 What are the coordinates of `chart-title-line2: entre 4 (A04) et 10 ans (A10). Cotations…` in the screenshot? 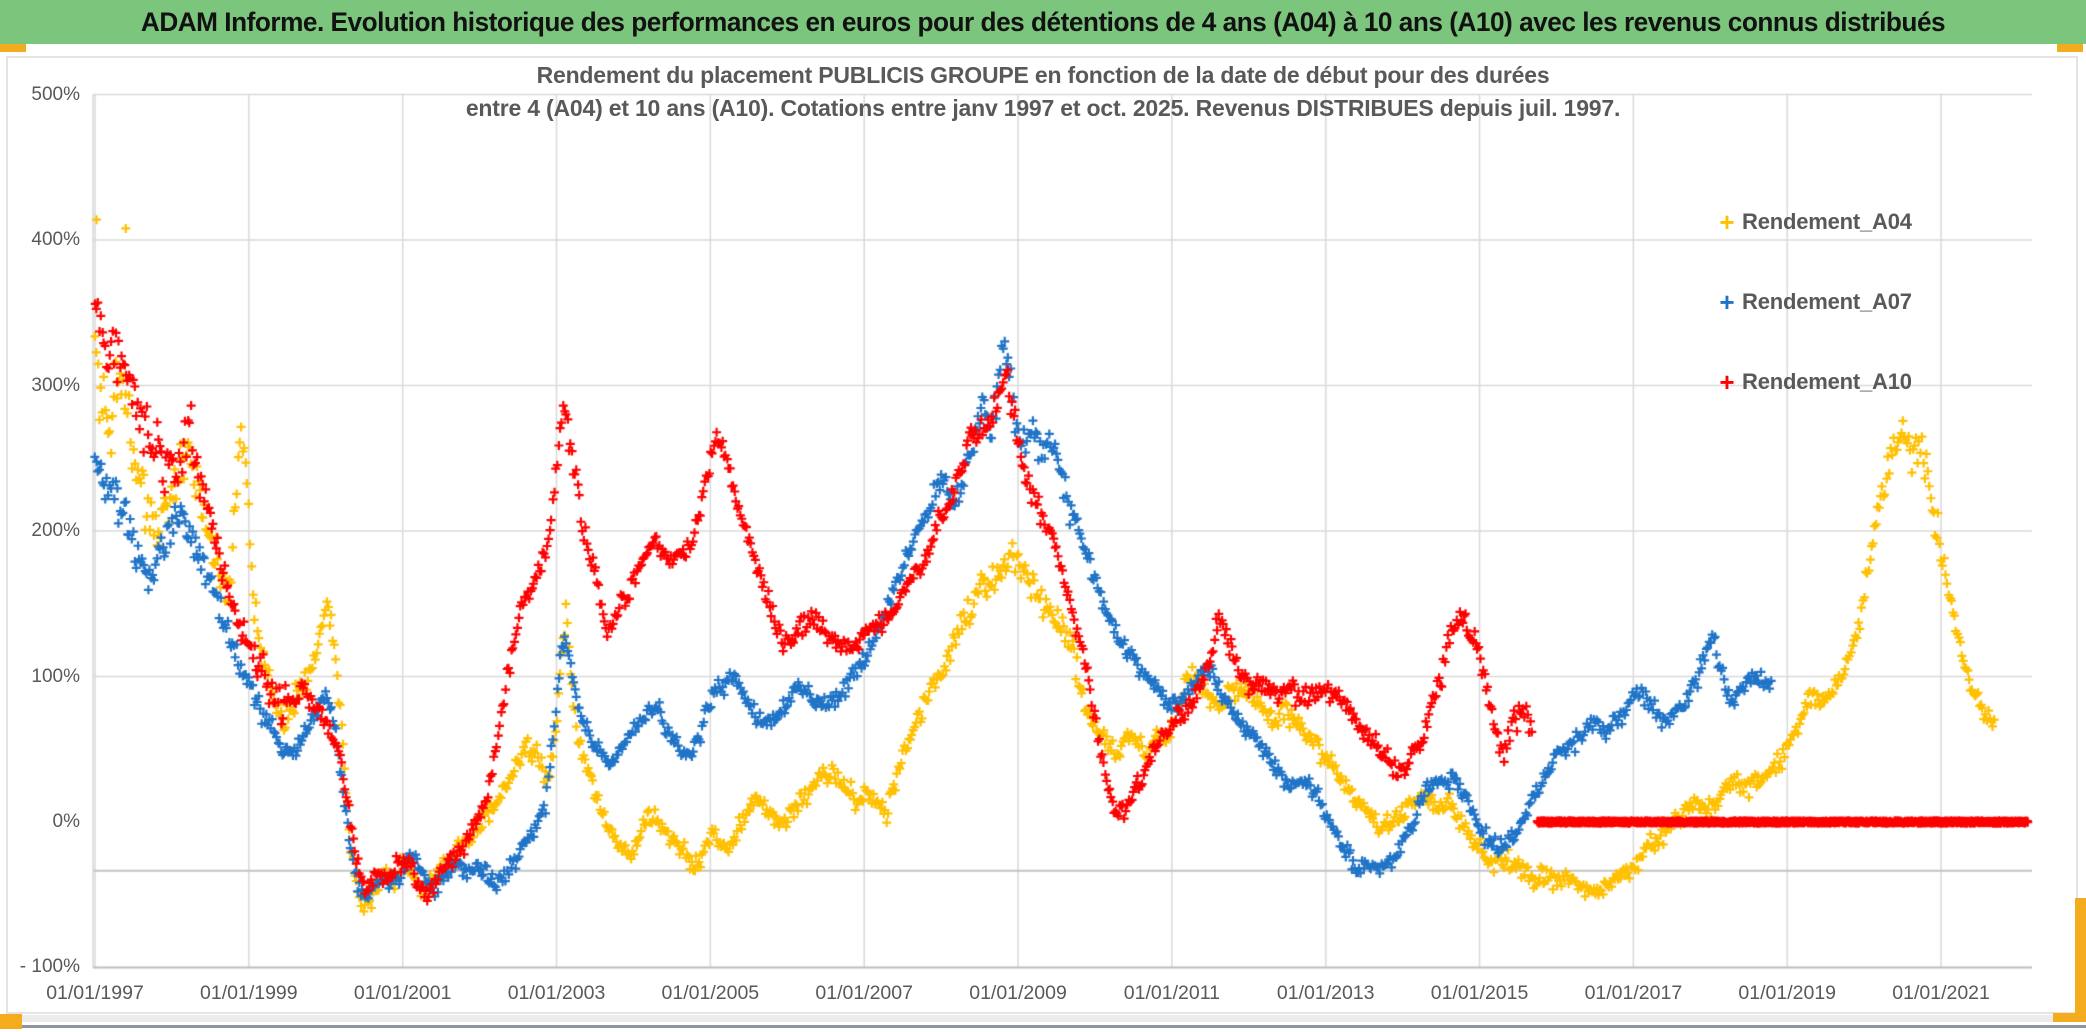 It's located at (1043, 108).